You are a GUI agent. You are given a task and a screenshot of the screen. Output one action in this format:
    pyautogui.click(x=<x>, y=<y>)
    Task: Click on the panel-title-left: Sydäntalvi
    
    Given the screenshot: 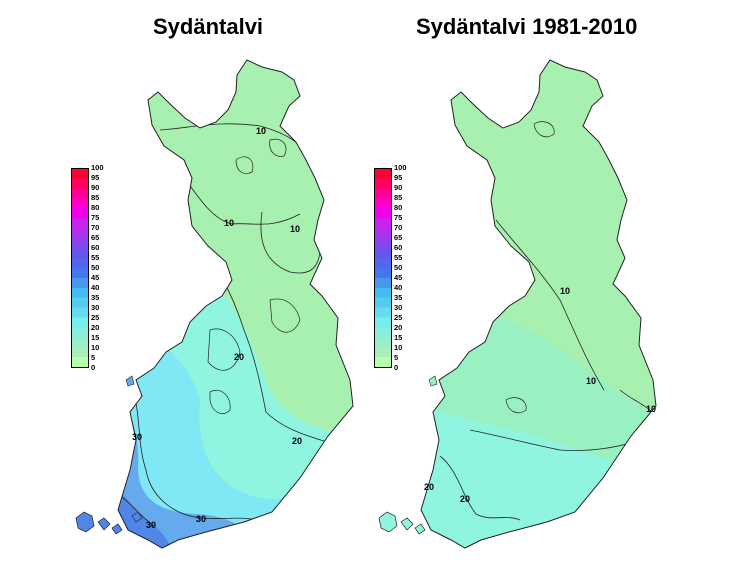 What is the action you would take?
    pyautogui.click(x=208, y=26)
    